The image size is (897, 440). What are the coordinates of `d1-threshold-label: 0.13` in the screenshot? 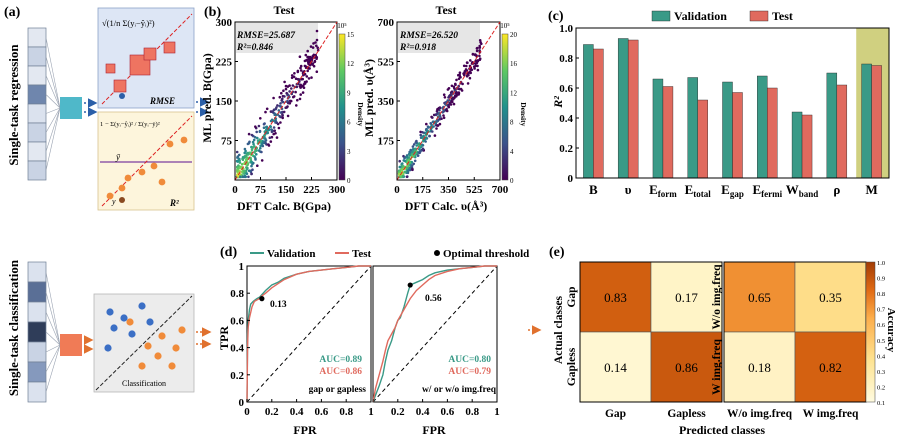 It's located at (278, 305).